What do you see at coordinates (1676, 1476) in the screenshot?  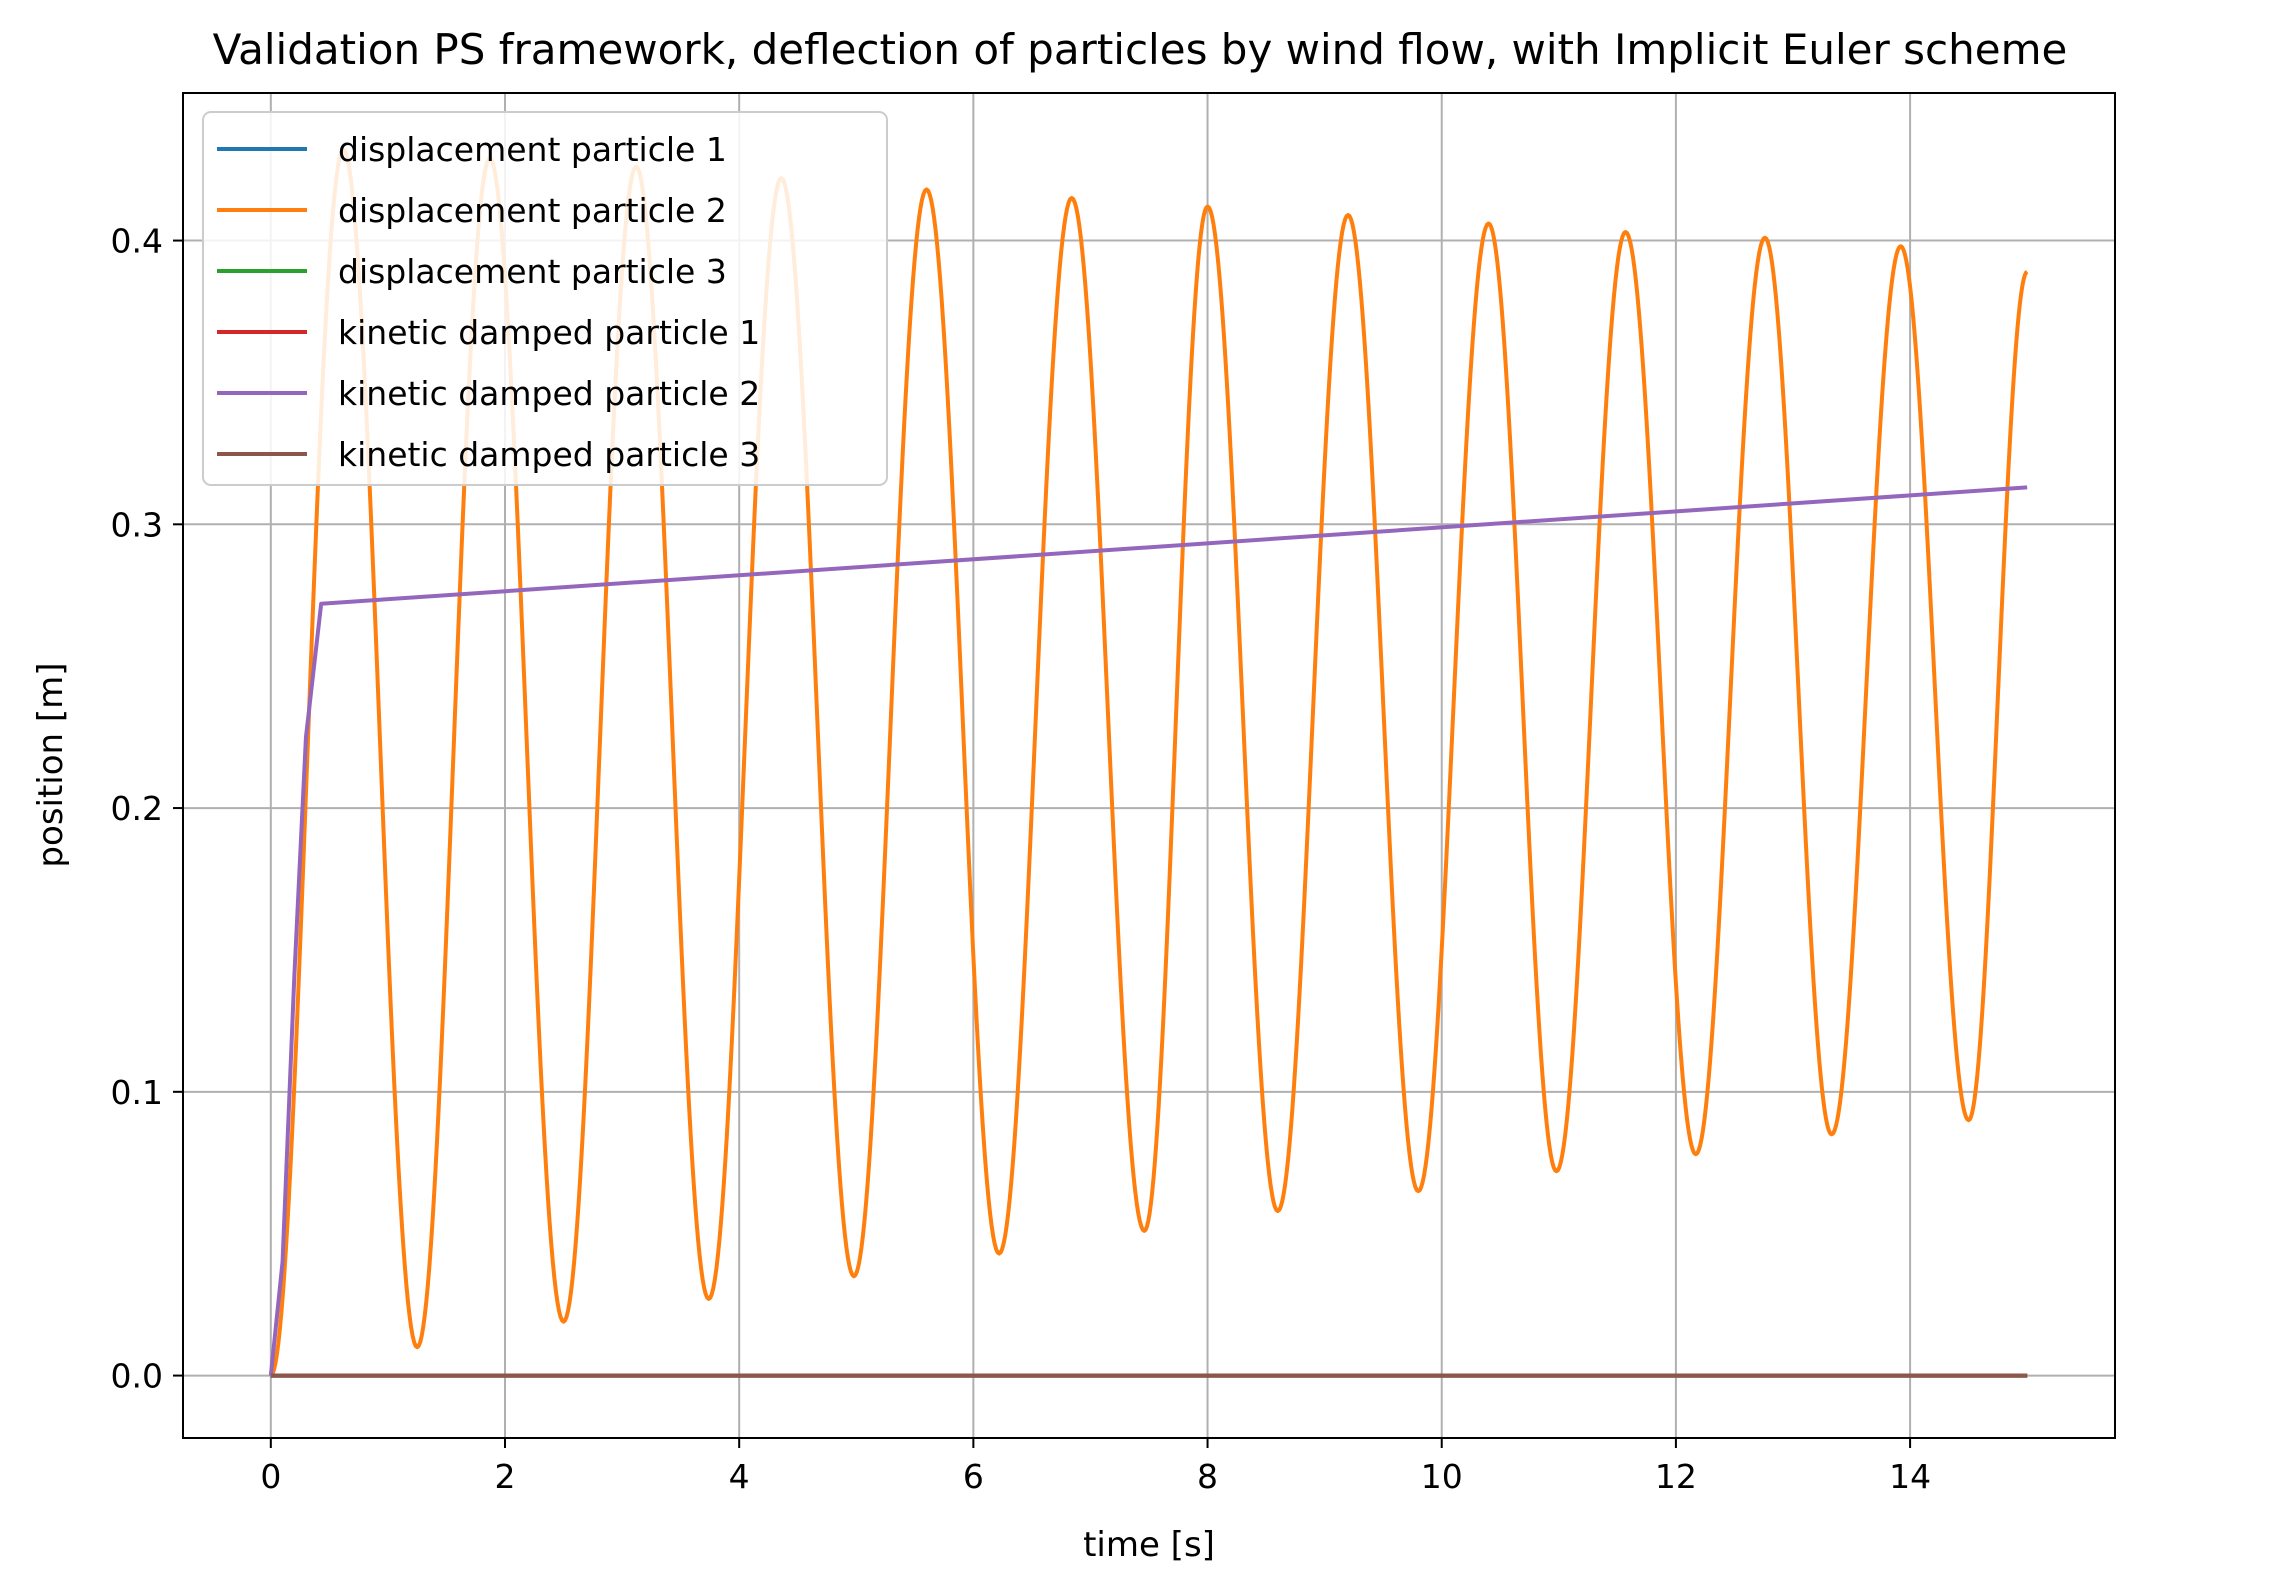 I see `x-tick-label: 12` at bounding box center [1676, 1476].